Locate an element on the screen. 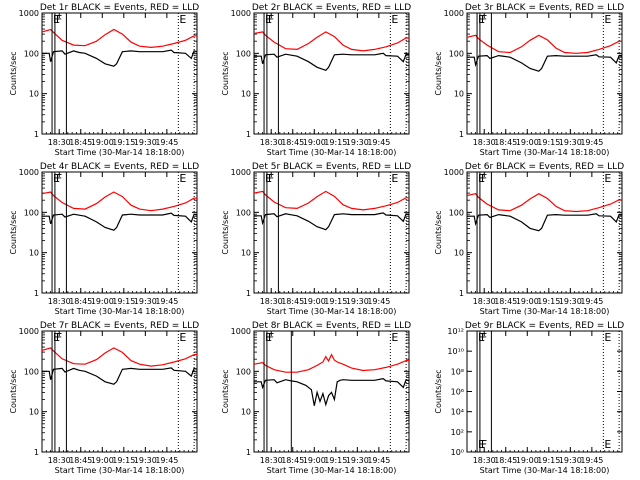 This screenshot has width=640, height=480. panel-title: Det 3r BLACK = Events, RED = LLD is located at coordinates (544, 8).